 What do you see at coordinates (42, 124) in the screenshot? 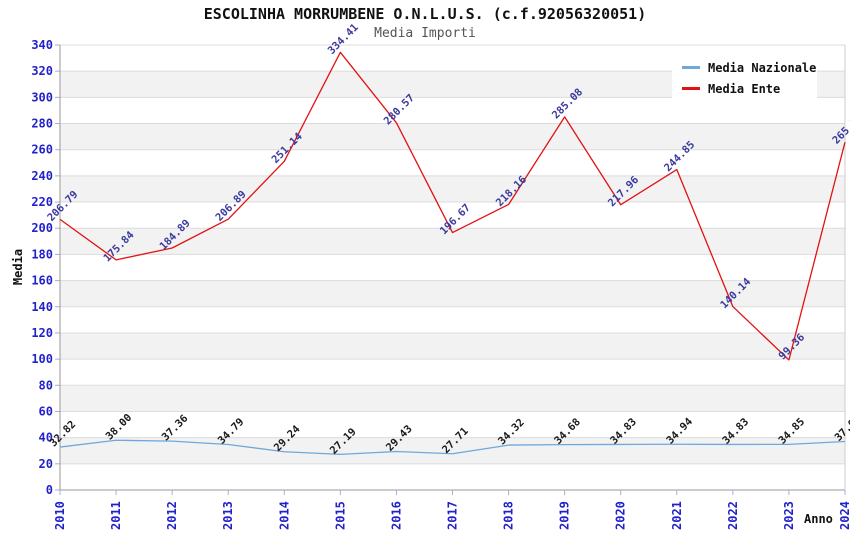
I see `y-tick-label: 280` at bounding box center [42, 124].